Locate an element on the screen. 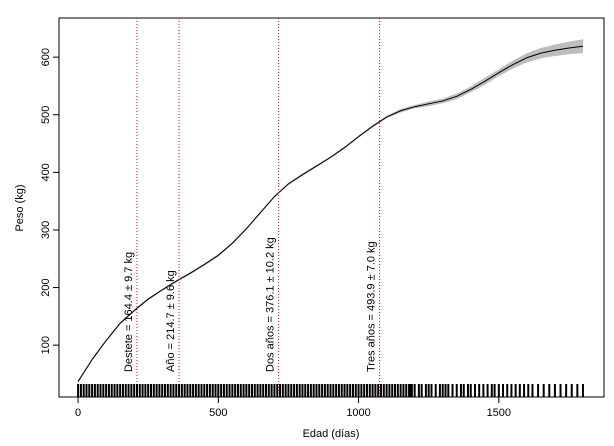 This screenshot has width=614, height=446. y-tick-label: 100 is located at coordinates (46, 345).